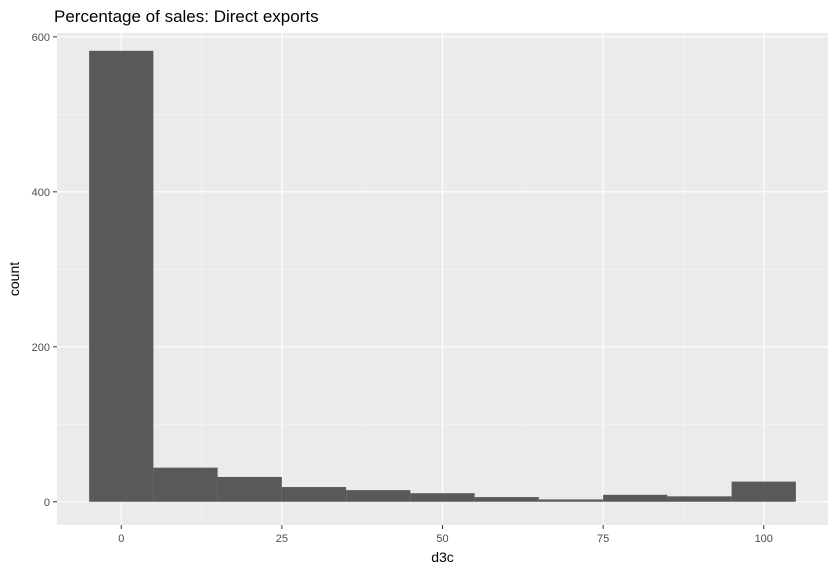  Describe the element at coordinates (41, 193) in the screenshot. I see `y-tick-label: 400` at that location.